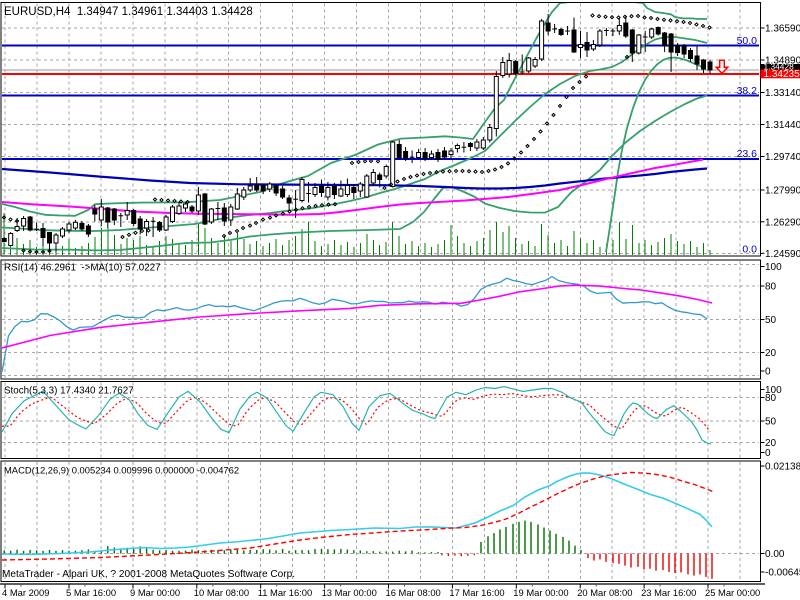 Image resolution: width=800 pixels, height=600 pixels. I want to click on svg-text: 0.0, so click(749, 250).